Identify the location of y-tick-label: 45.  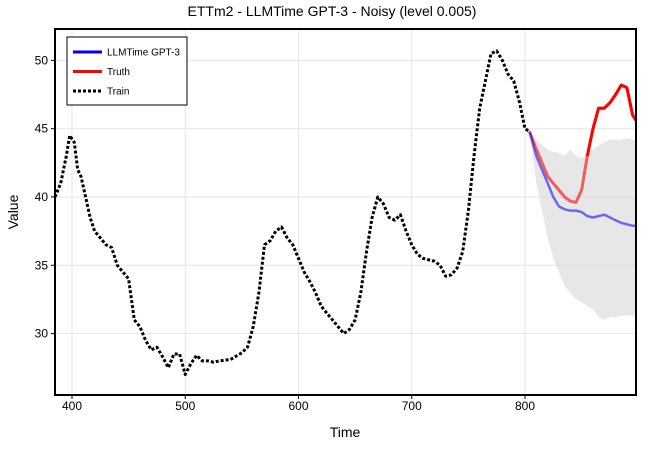
(42, 129).